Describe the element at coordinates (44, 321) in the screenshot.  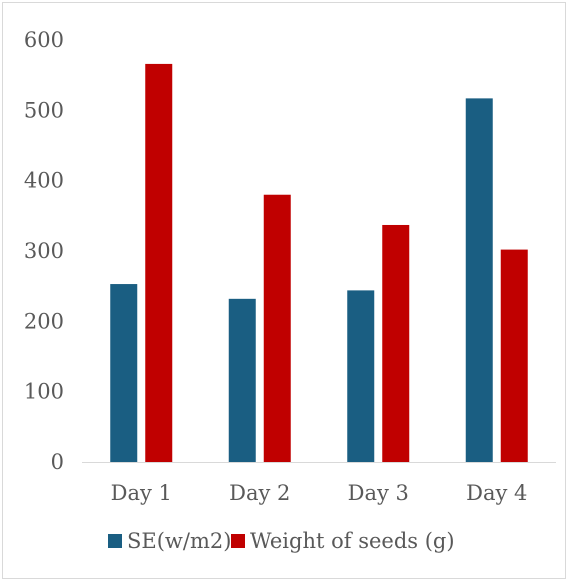
I see `y-tick-label: 200` at that location.